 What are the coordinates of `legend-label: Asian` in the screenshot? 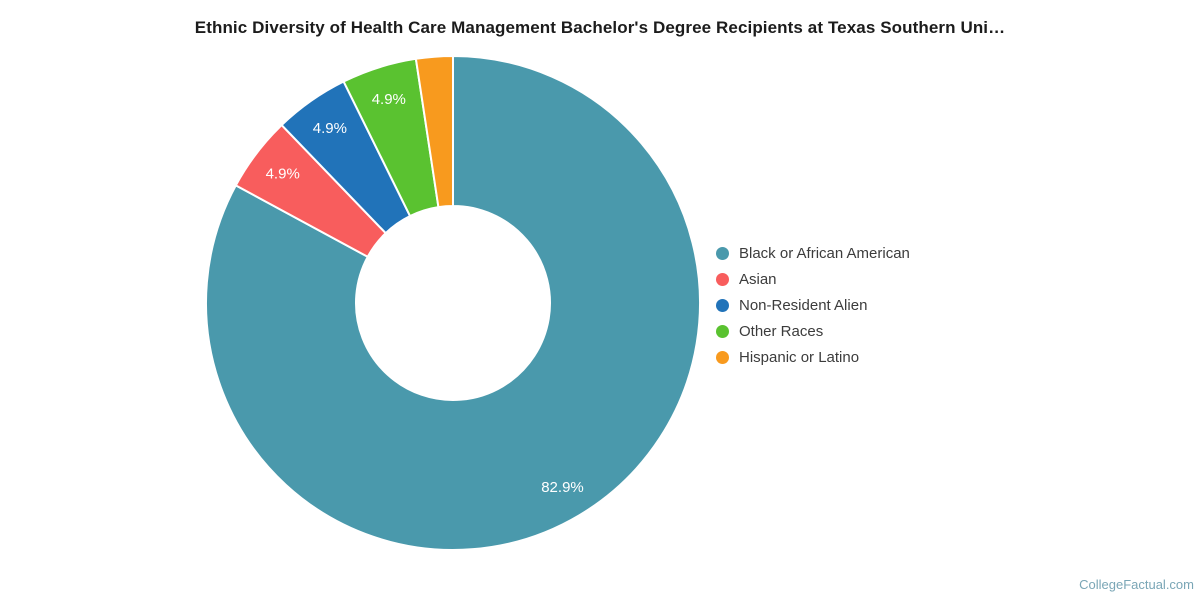 It's located at (758, 279).